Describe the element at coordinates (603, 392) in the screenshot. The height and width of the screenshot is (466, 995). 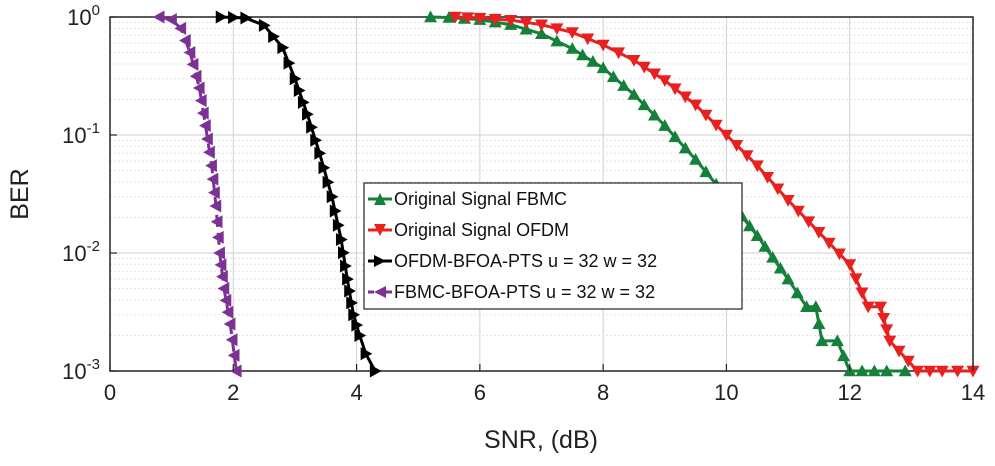
I see `x-tick-label: 8` at that location.